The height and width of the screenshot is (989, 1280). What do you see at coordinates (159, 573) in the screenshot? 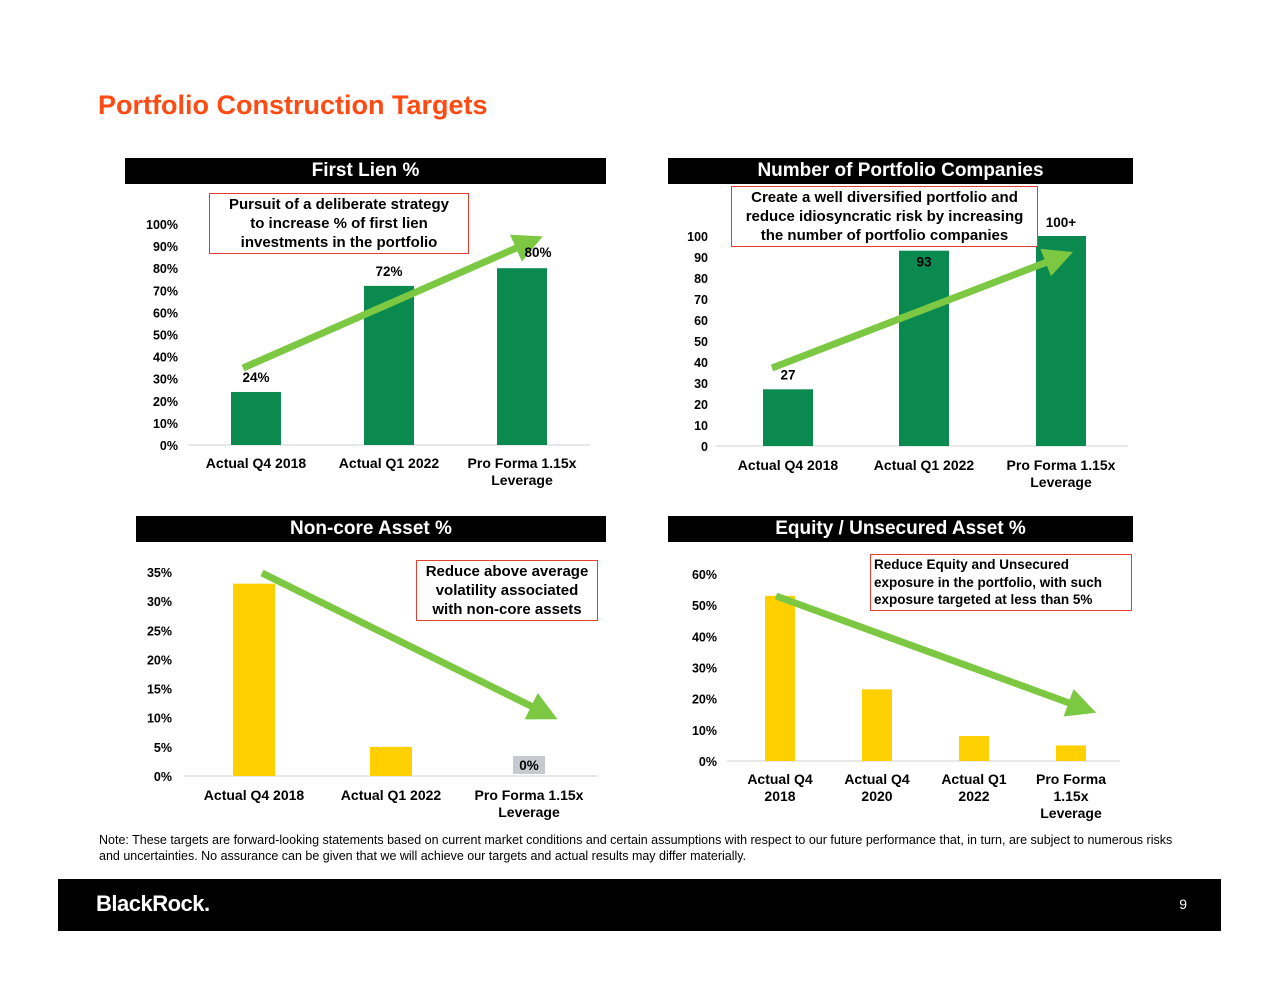
I see `y-tick-label-non-core: 35%` at bounding box center [159, 573].